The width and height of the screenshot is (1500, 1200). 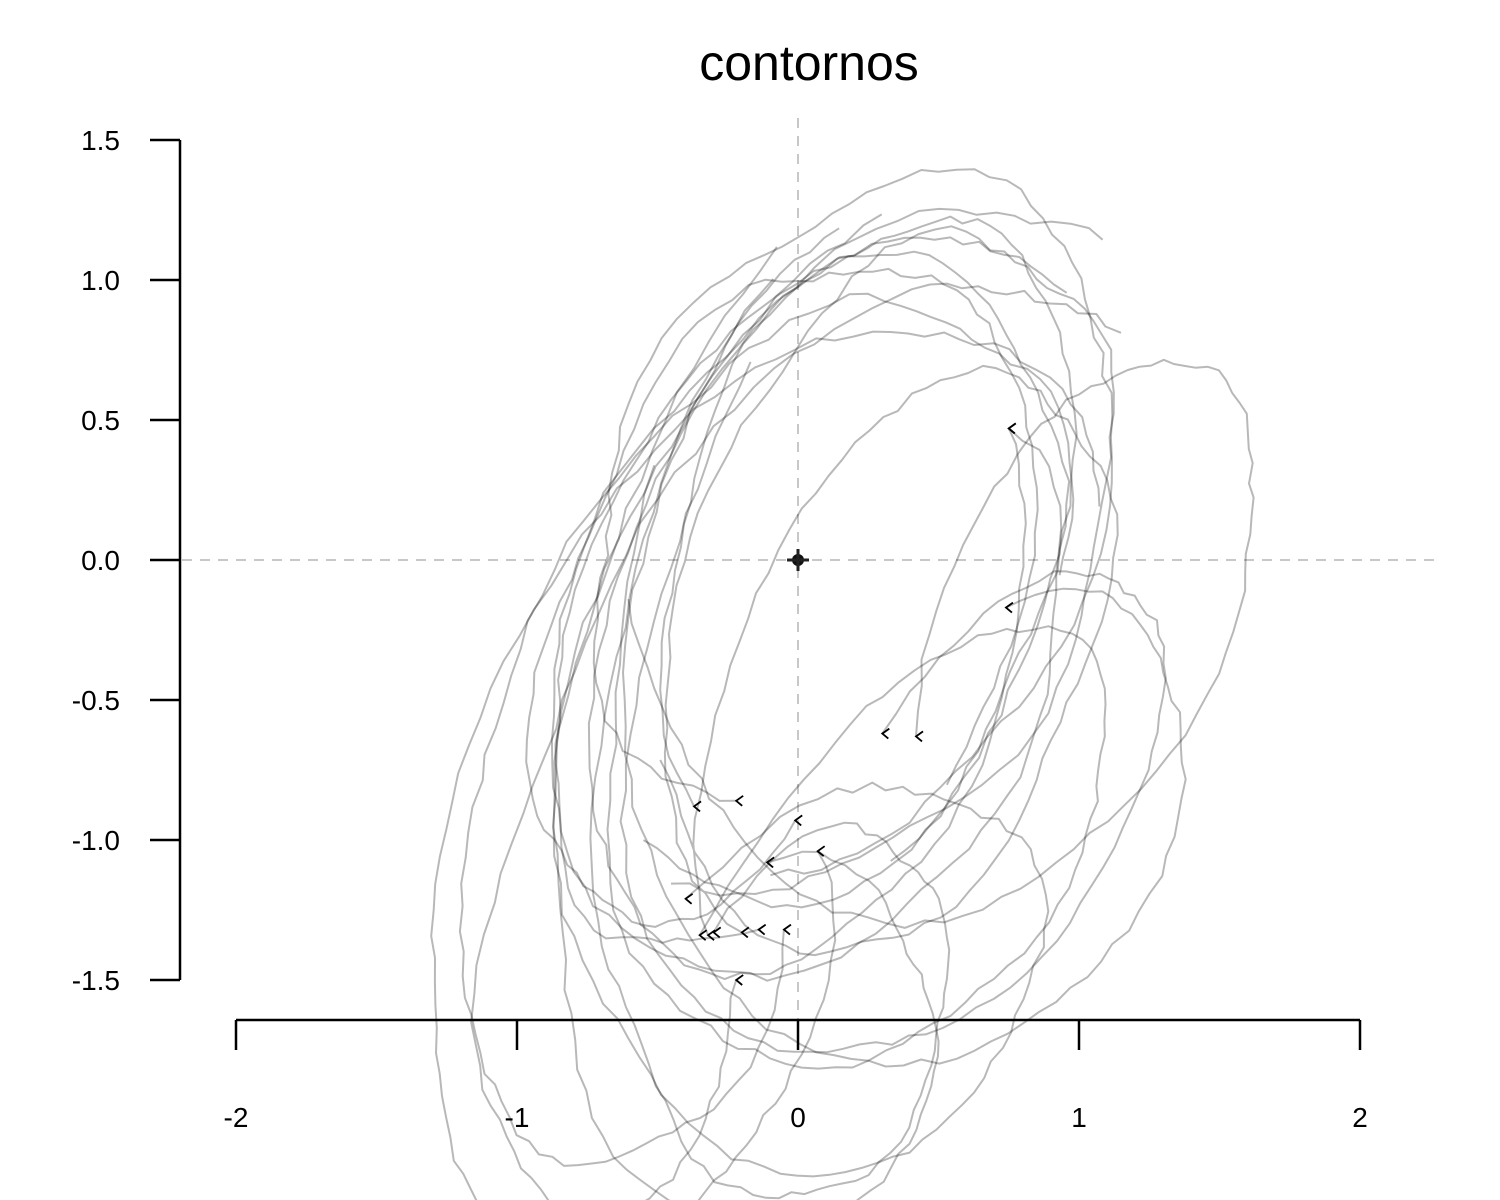 I want to click on x-tick-label-2: 0, so click(x=798, y=1117).